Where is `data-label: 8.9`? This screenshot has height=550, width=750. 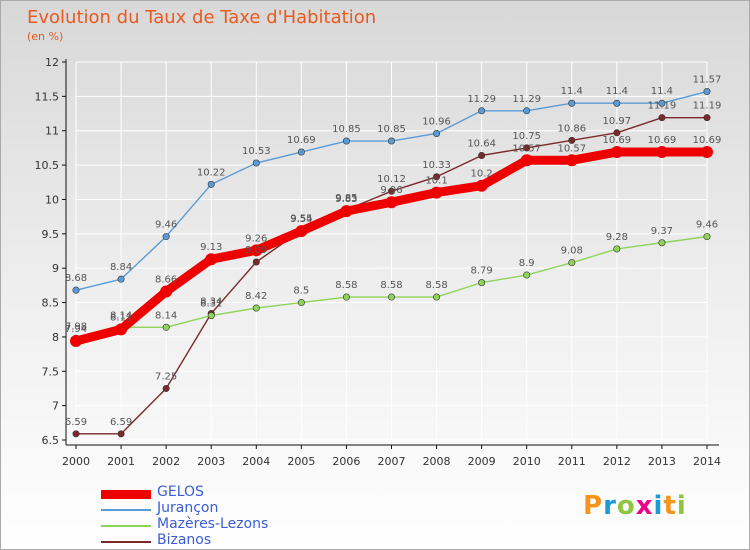 data-label: 8.9 is located at coordinates (527, 263).